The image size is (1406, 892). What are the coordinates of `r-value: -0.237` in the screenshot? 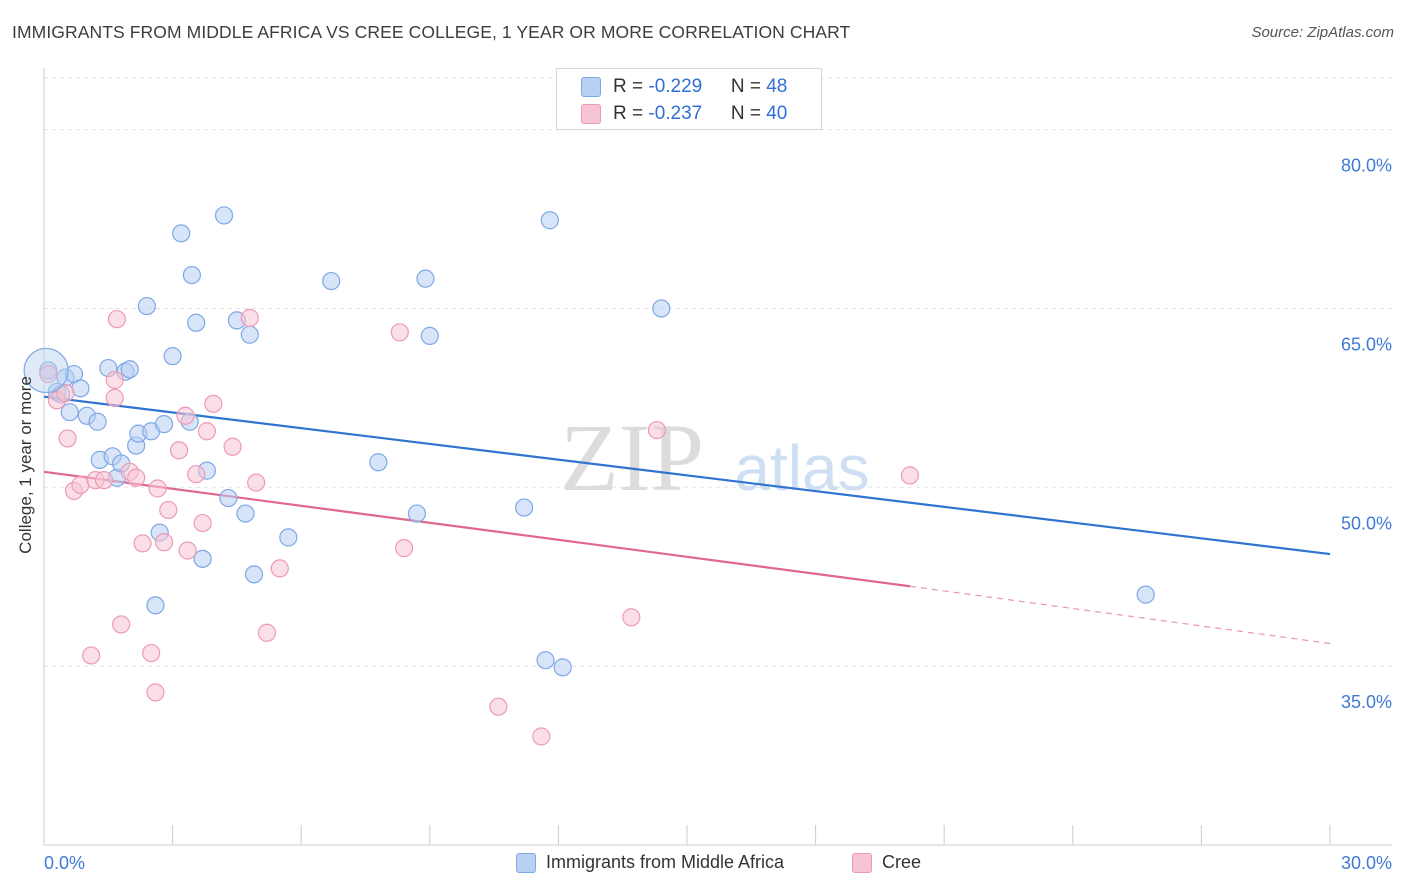 It's located at (675, 113).